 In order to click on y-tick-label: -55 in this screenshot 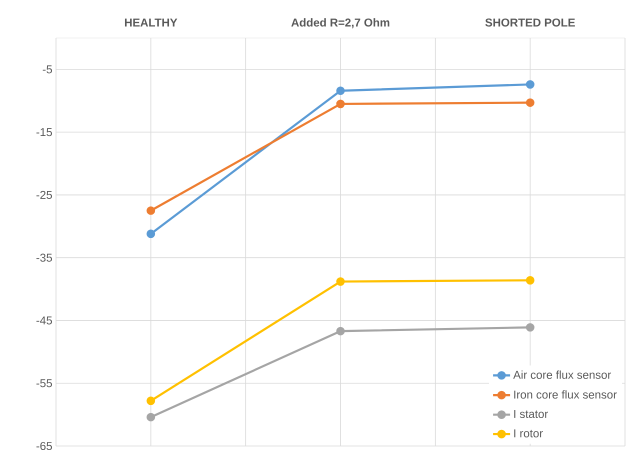, I will do `click(44, 383)`.